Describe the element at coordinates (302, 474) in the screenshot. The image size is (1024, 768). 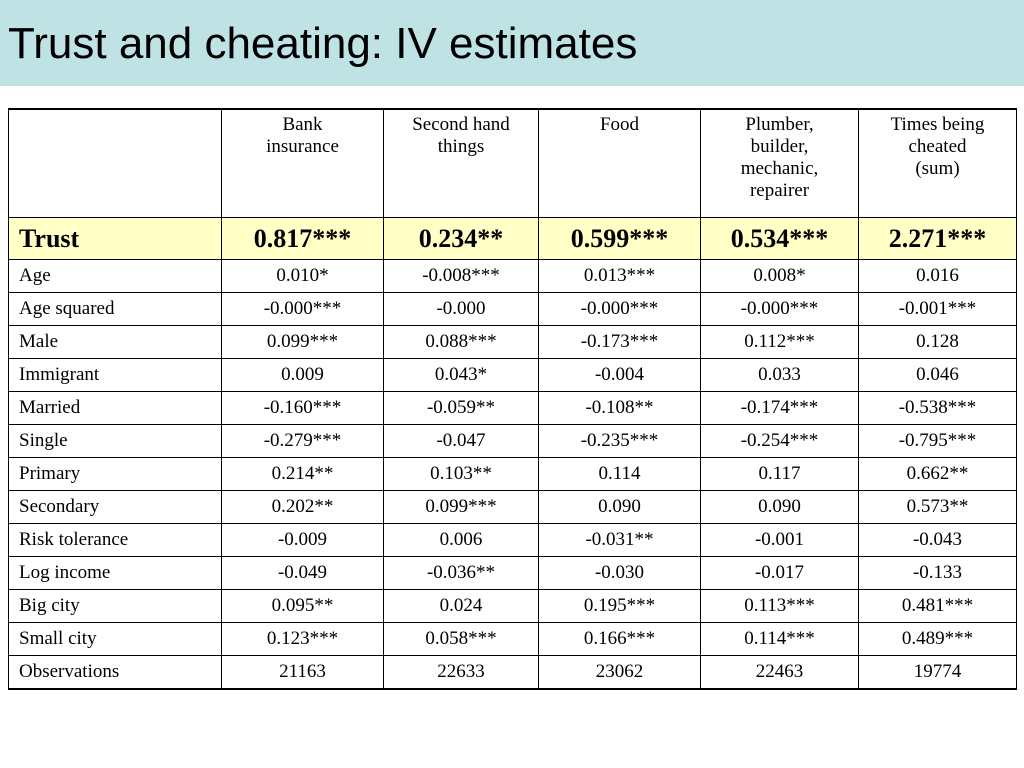
I see `table-cell: 0.214**` at that location.